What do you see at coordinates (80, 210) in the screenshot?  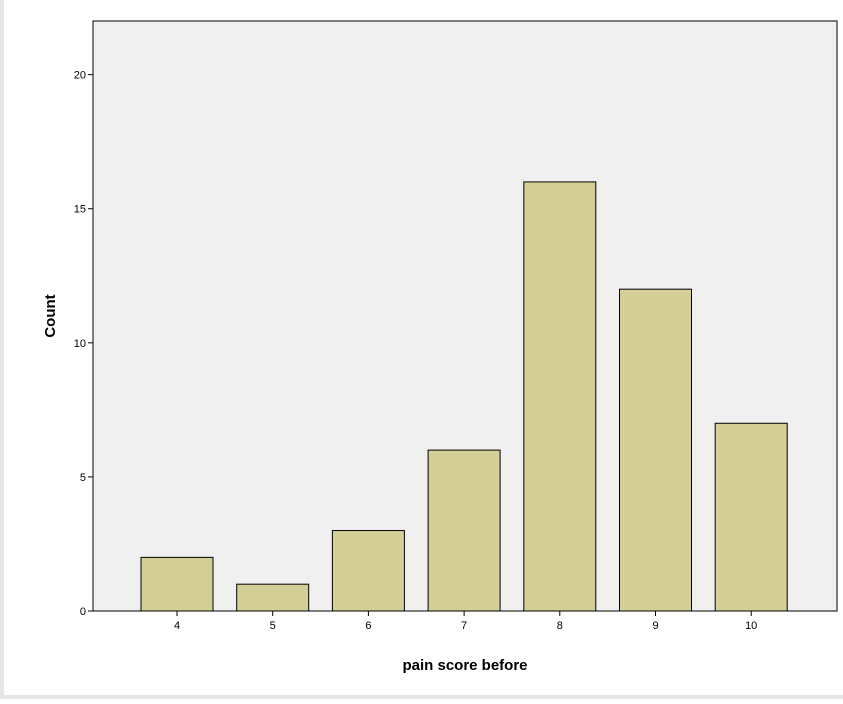 I see `y-tick-label: 15` at bounding box center [80, 210].